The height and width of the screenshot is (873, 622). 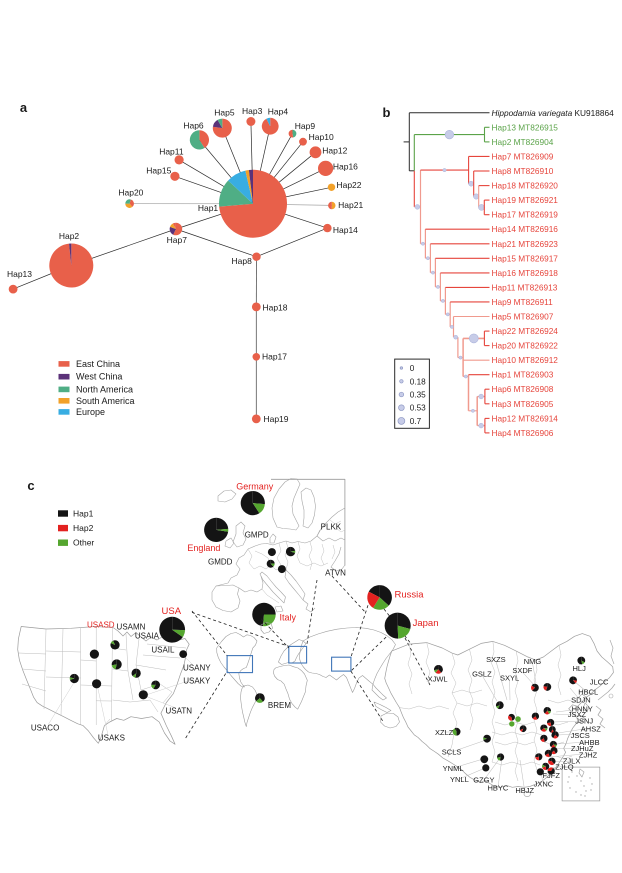 What do you see at coordinates (524, 790) in the screenshot?
I see `svg-text: HBJZ` at bounding box center [524, 790].